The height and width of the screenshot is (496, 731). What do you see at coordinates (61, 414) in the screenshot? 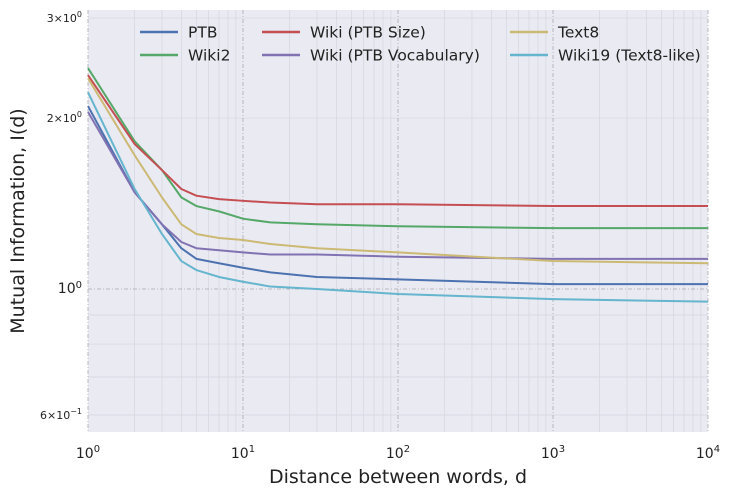
I see `y-tick-label: 6×10⁻¹` at bounding box center [61, 414].